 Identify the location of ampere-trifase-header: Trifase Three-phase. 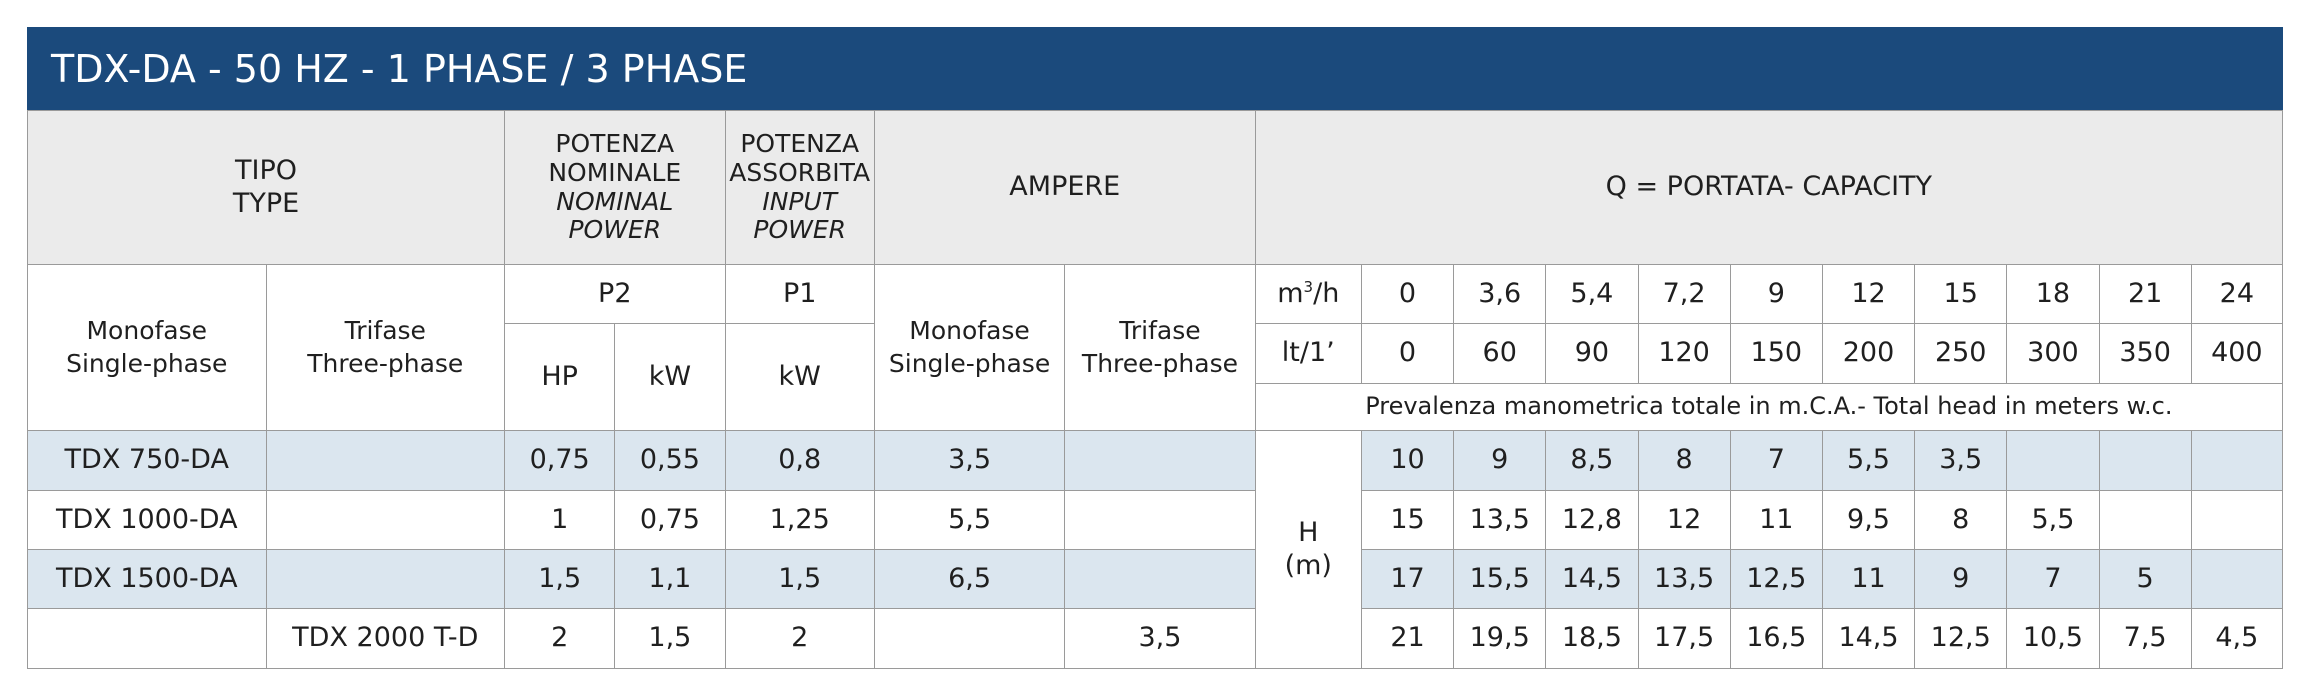
(1160, 347).